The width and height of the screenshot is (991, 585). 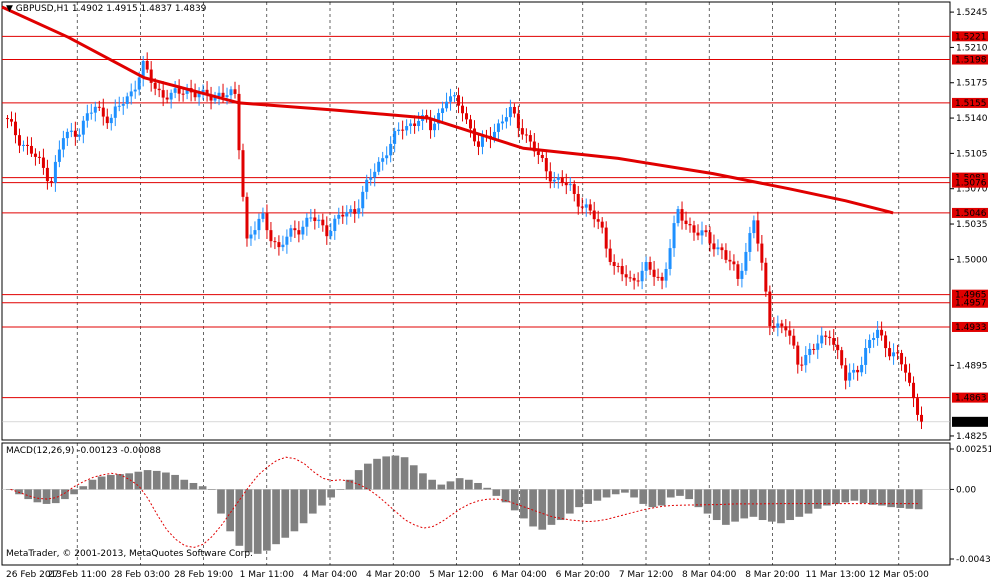 I want to click on price-level-label: 1.4933, so click(x=971, y=328).